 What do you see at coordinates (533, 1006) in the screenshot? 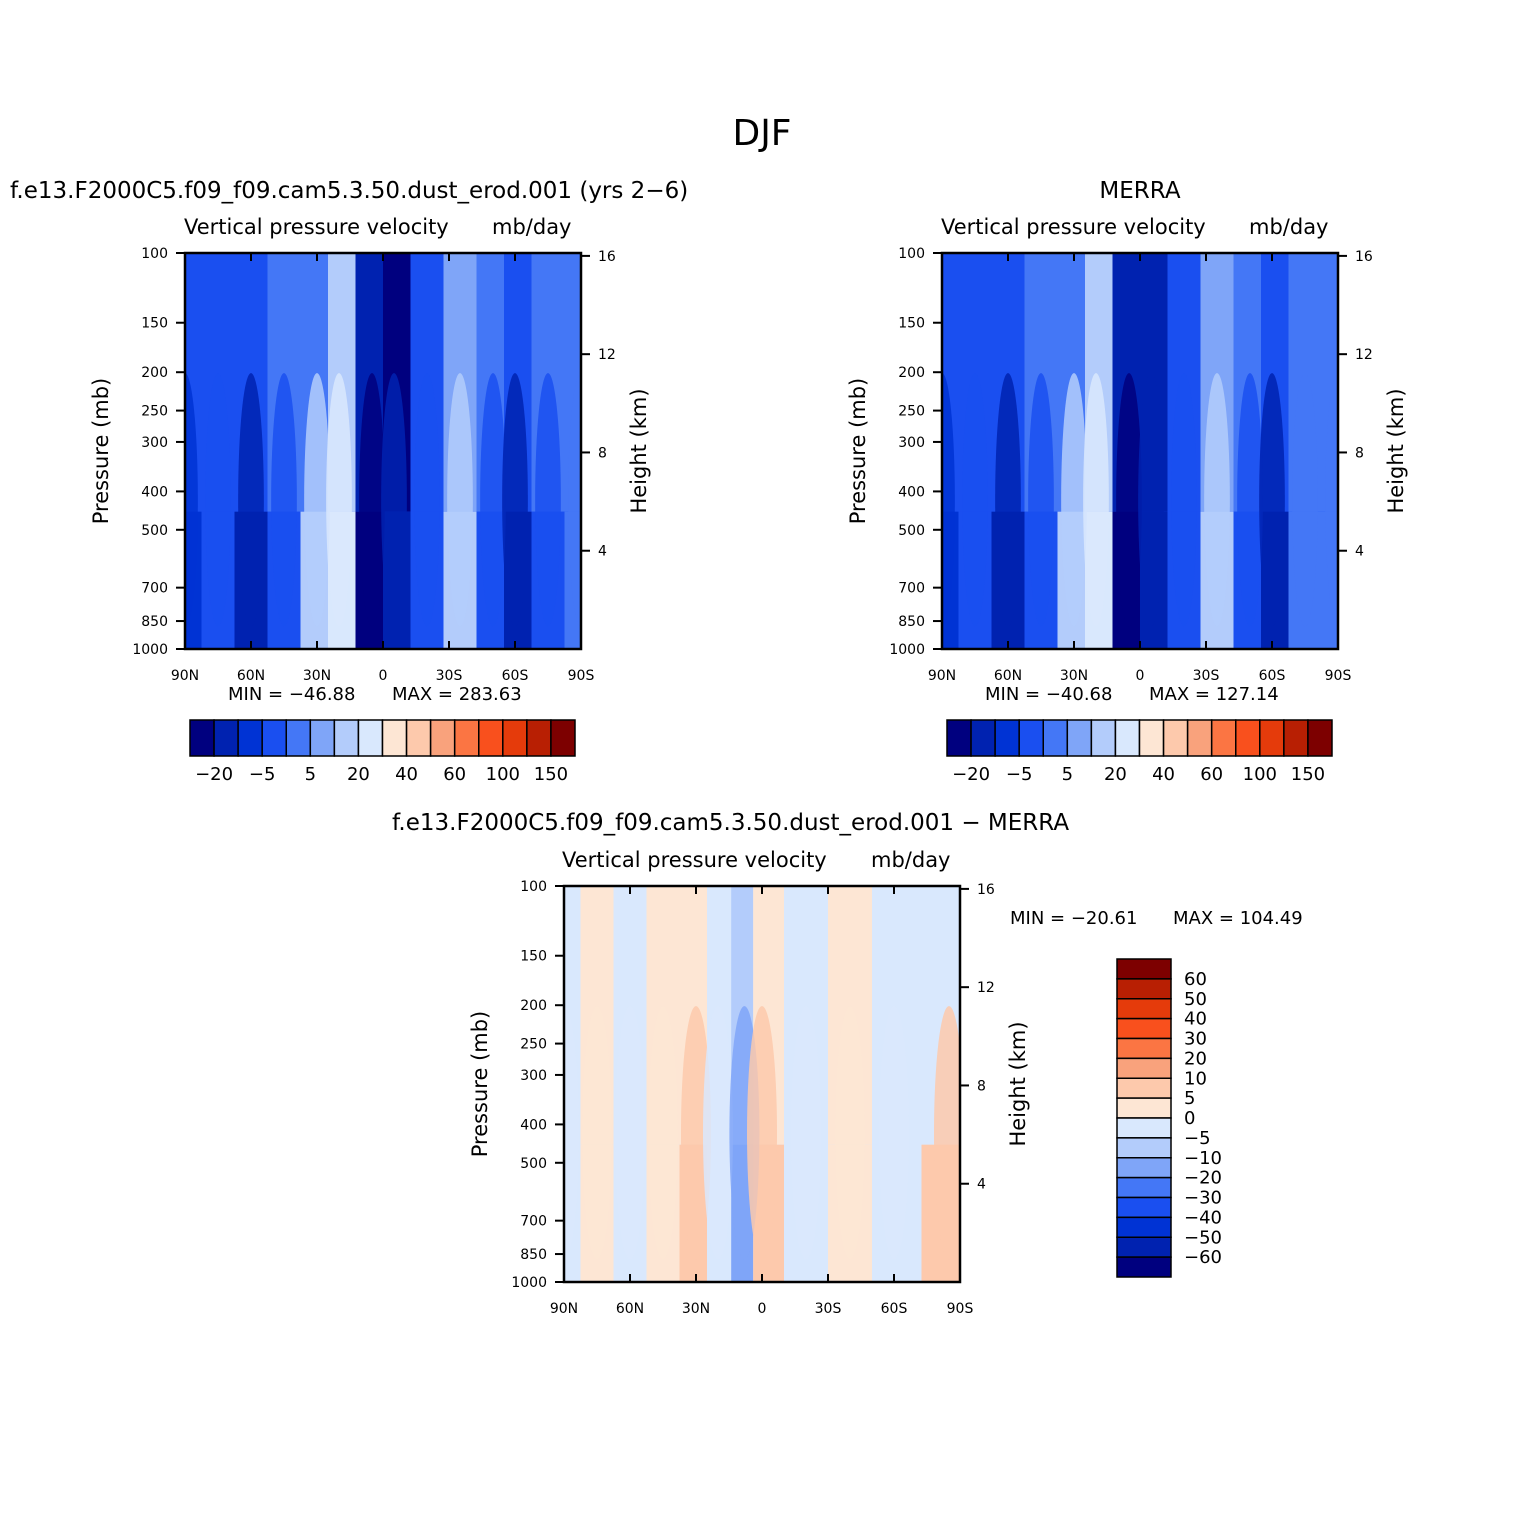
I see `y-tick-label: 200` at bounding box center [533, 1006].